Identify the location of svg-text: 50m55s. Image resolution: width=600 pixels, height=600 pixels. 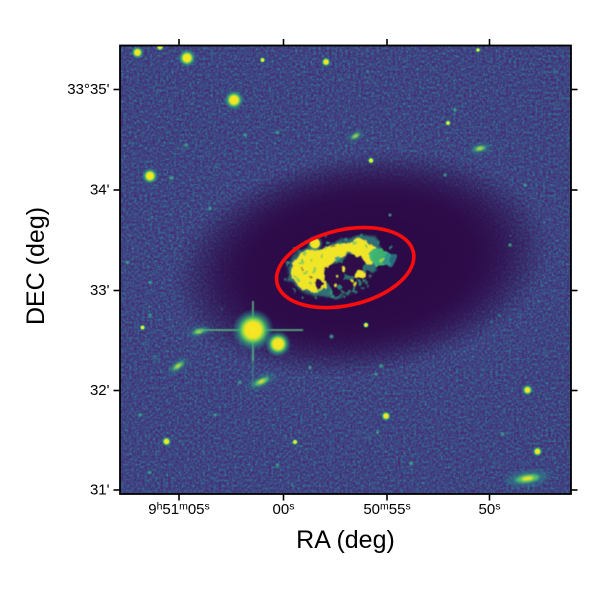
(386, 510).